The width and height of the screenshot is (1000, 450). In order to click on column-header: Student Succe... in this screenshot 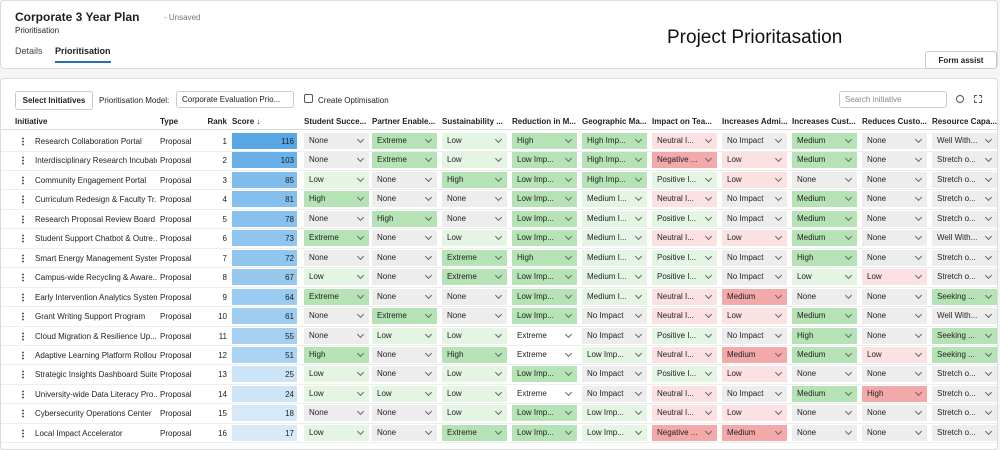, I will do `click(335, 121)`.